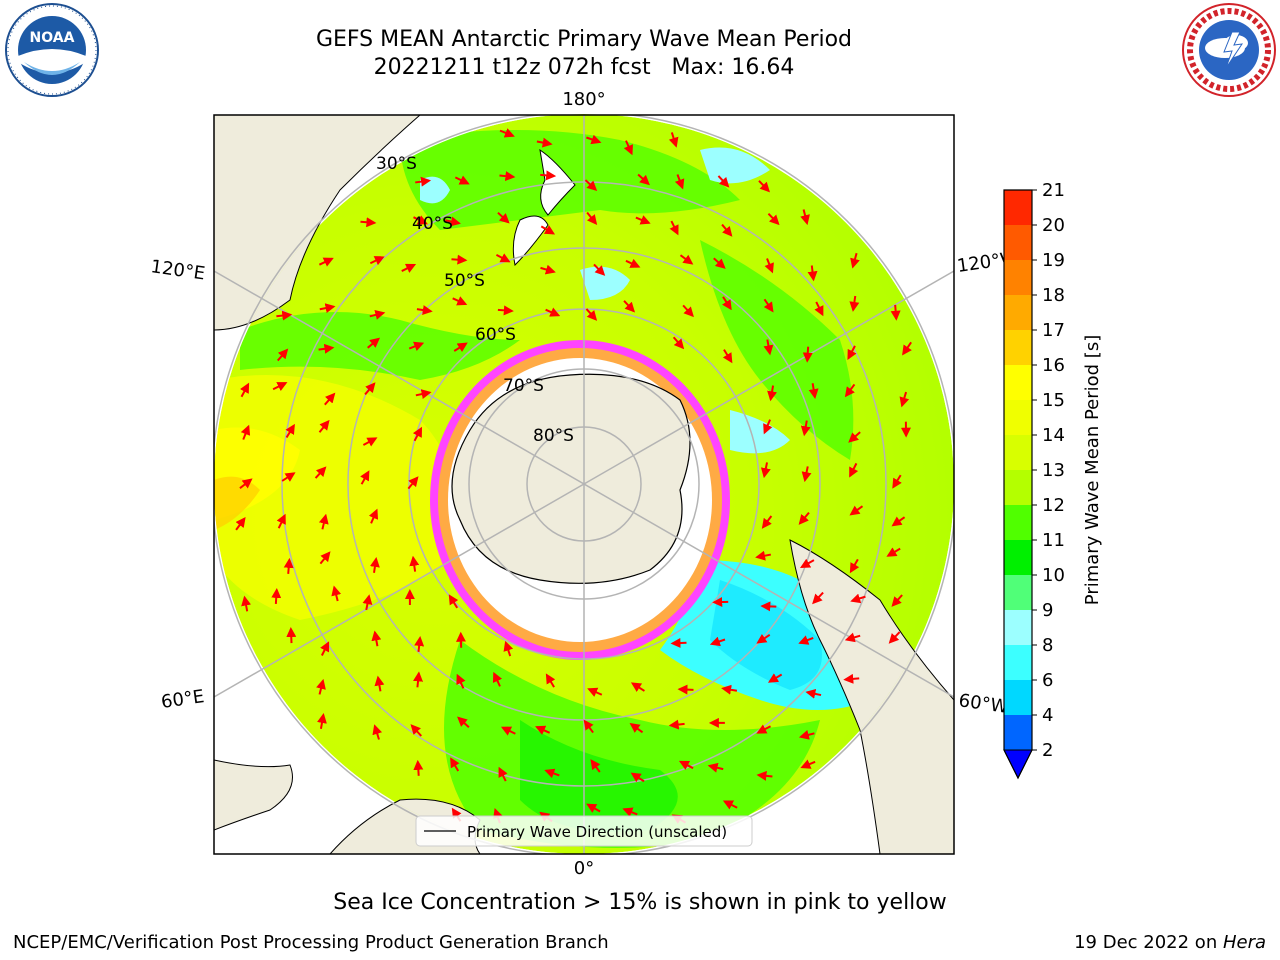 The image size is (1280, 960). Describe the element at coordinates (1047, 750) in the screenshot. I see `colorbar-tick-label: 2` at that location.